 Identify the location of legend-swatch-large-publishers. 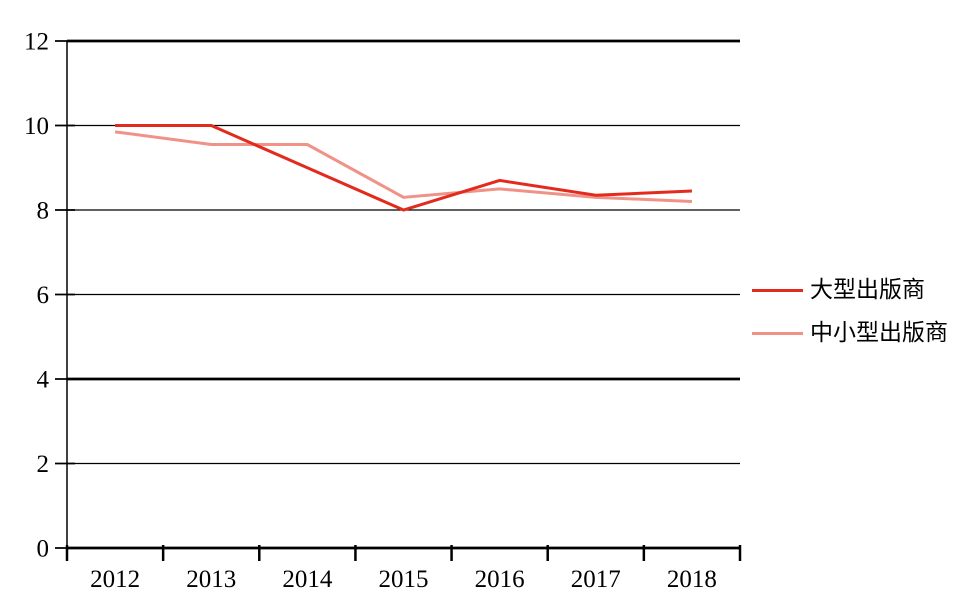
(777, 290).